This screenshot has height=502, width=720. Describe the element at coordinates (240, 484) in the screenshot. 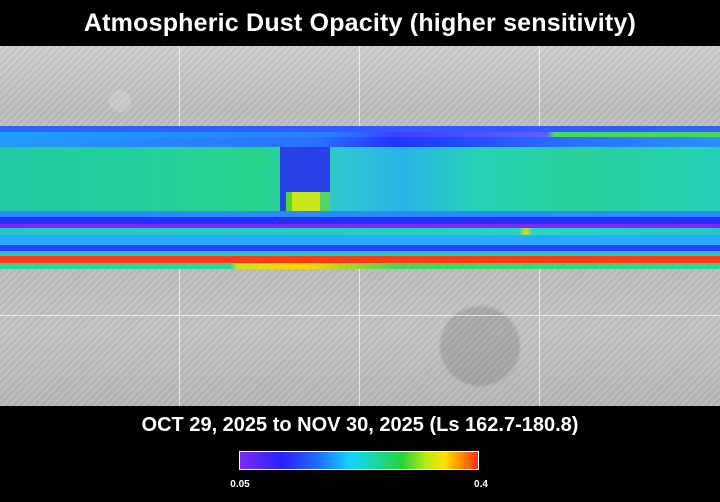

I see `colorbar-min-label: 0.05` at that location.